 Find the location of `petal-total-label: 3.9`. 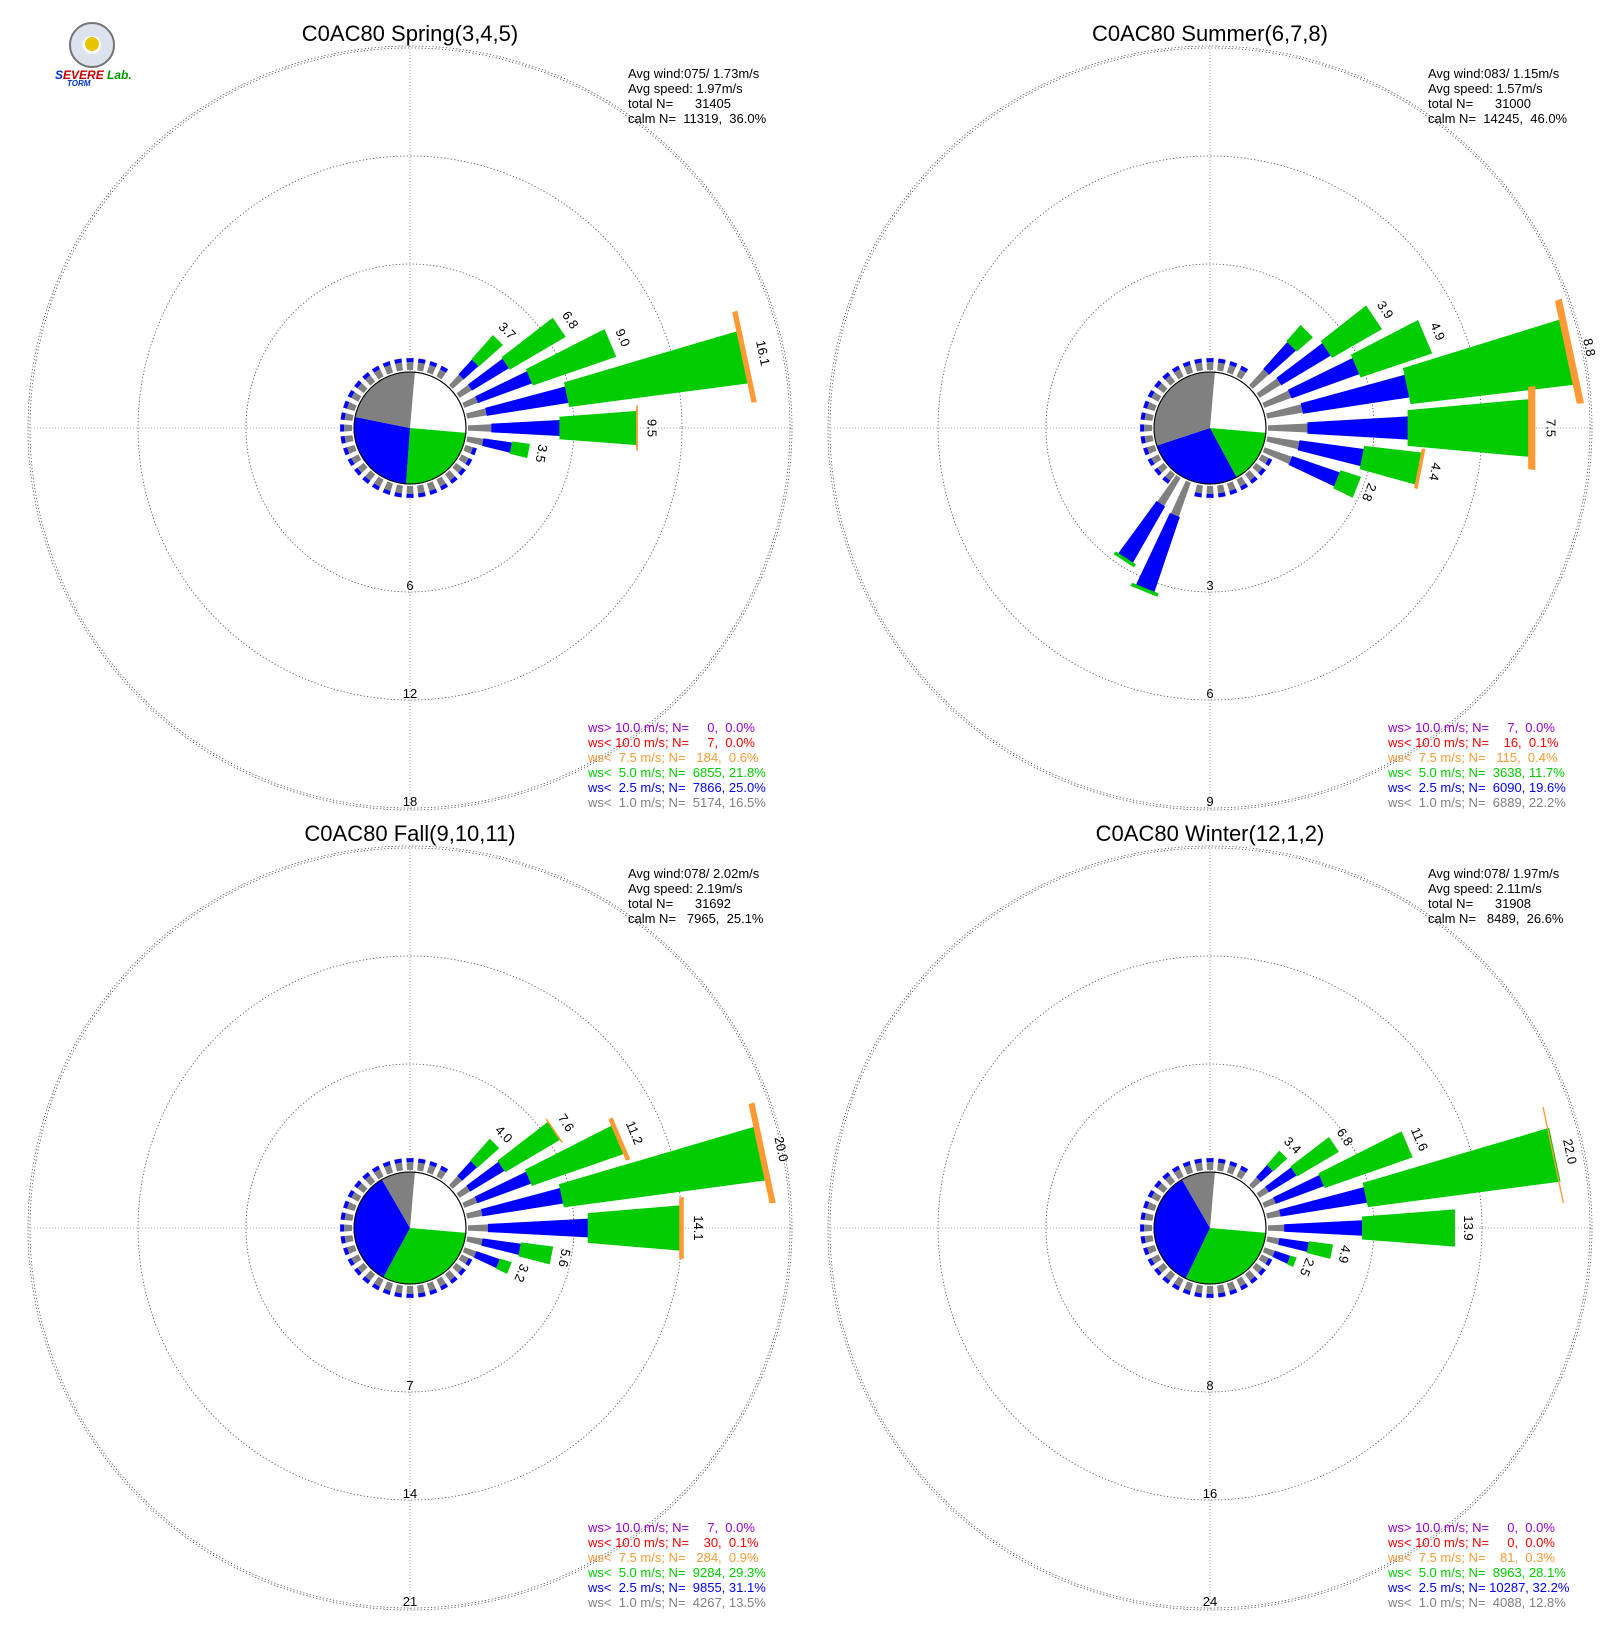

petal-total-label: 3.9 is located at coordinates (1385, 309).